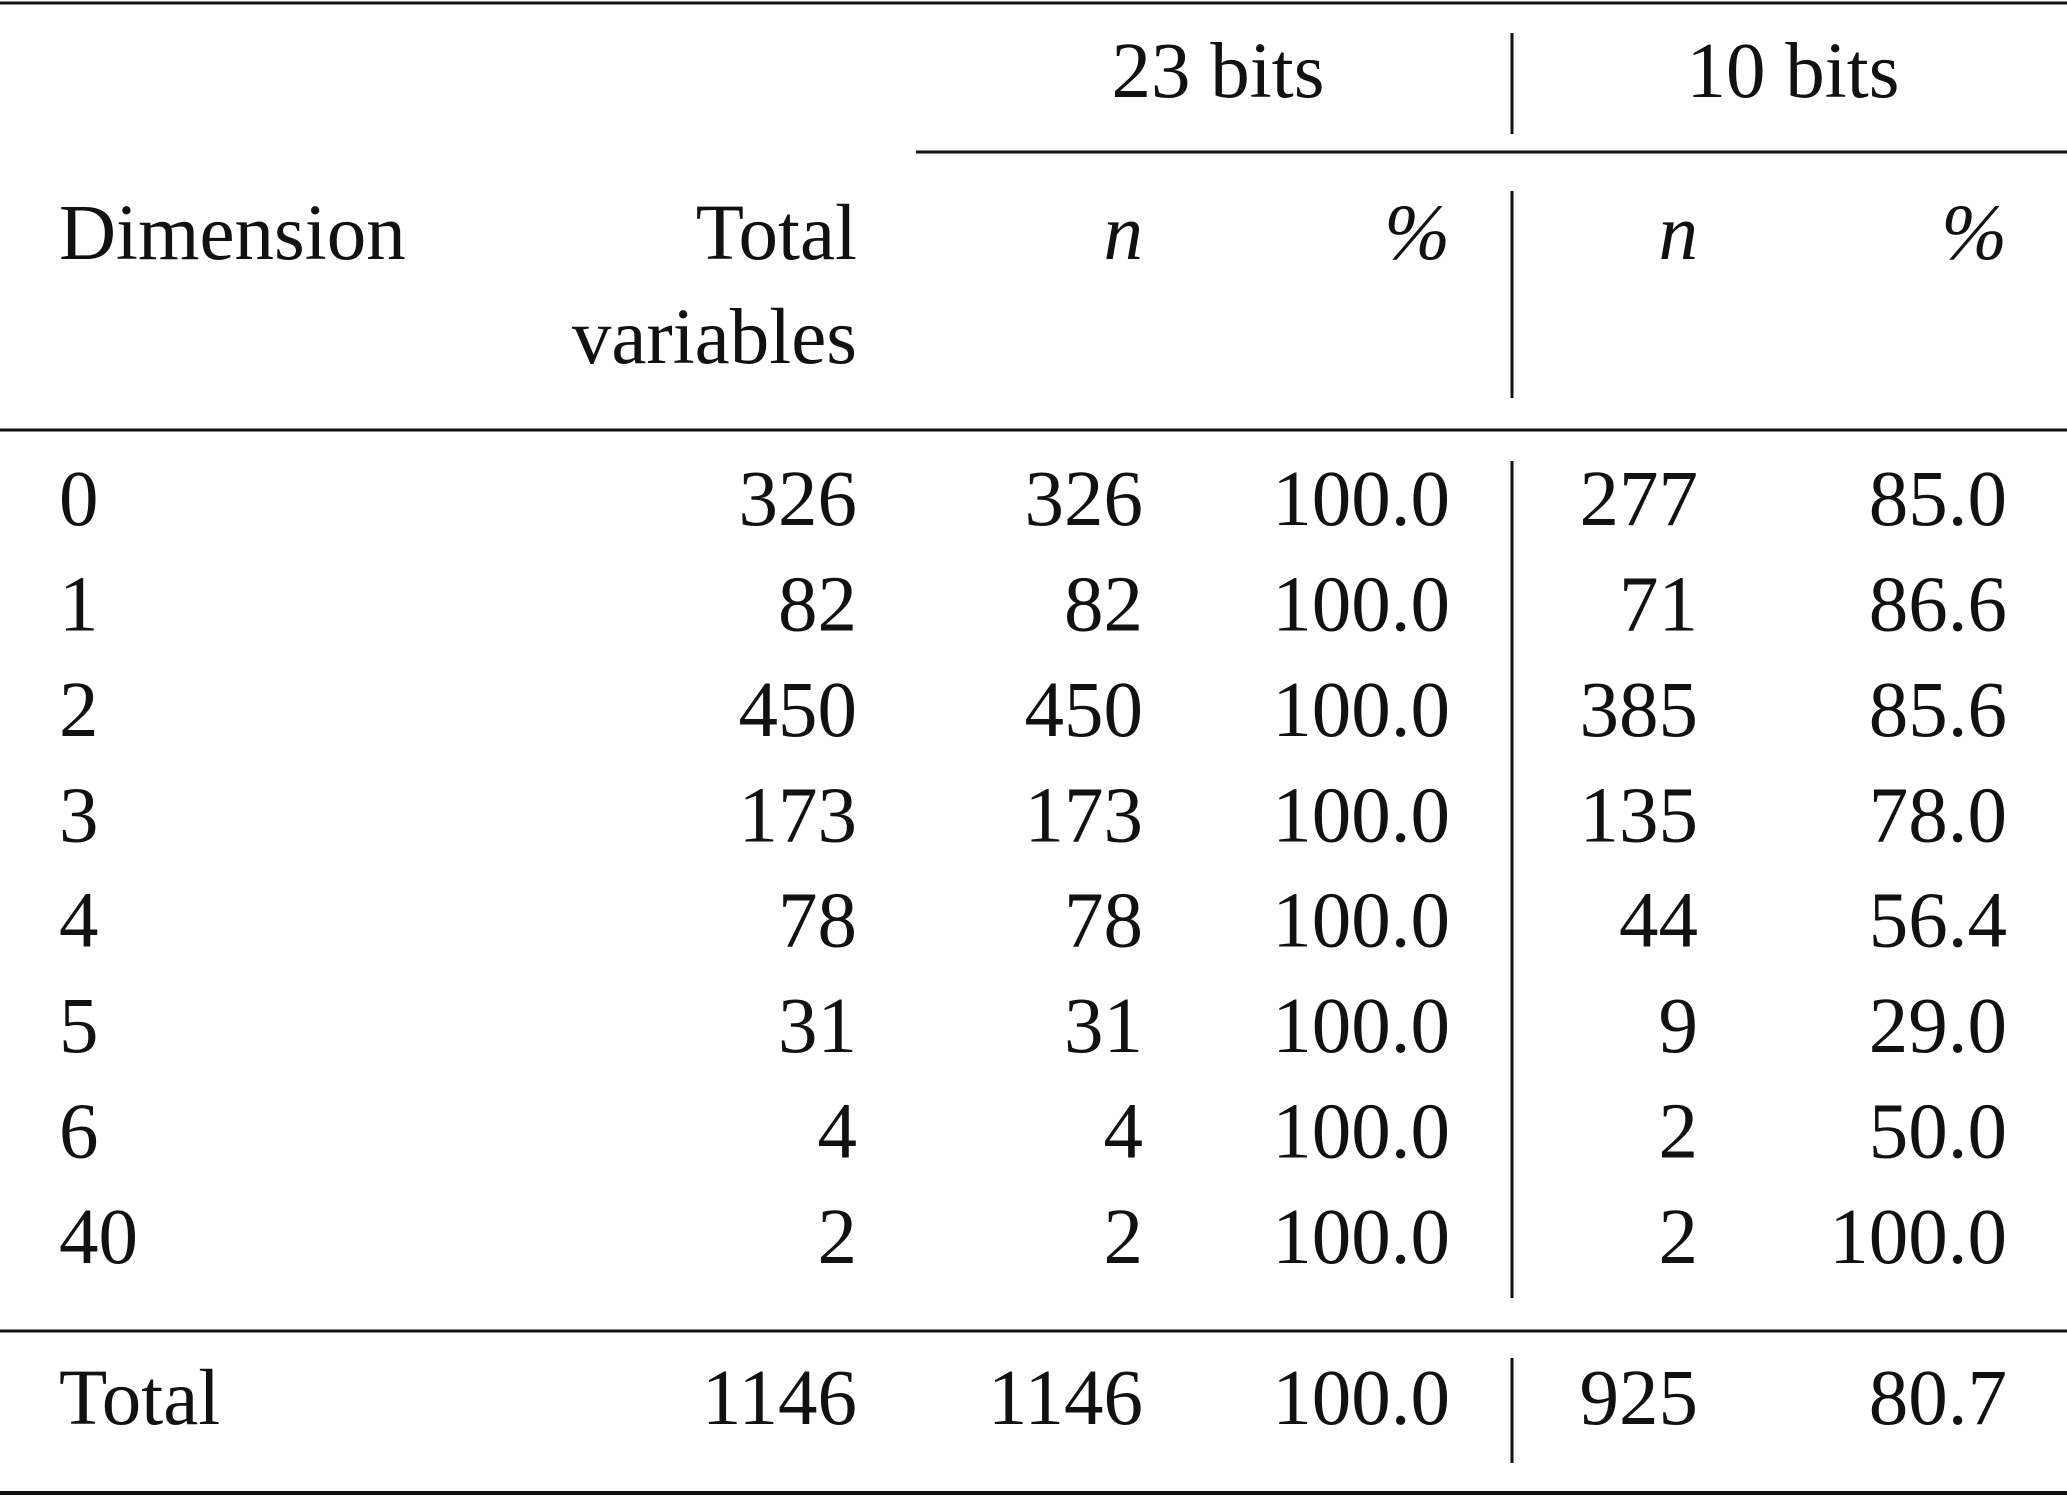 This screenshot has width=2067, height=1496. Describe the element at coordinates (714, 337) in the screenshot. I see `column-header: variables` at that location.